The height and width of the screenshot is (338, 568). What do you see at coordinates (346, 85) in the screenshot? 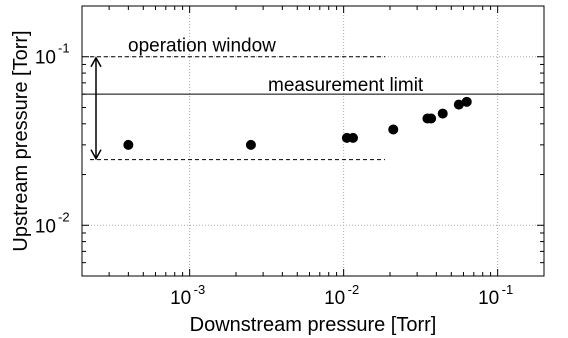
I see `measurement-limit-label: measurement limit` at bounding box center [346, 85].